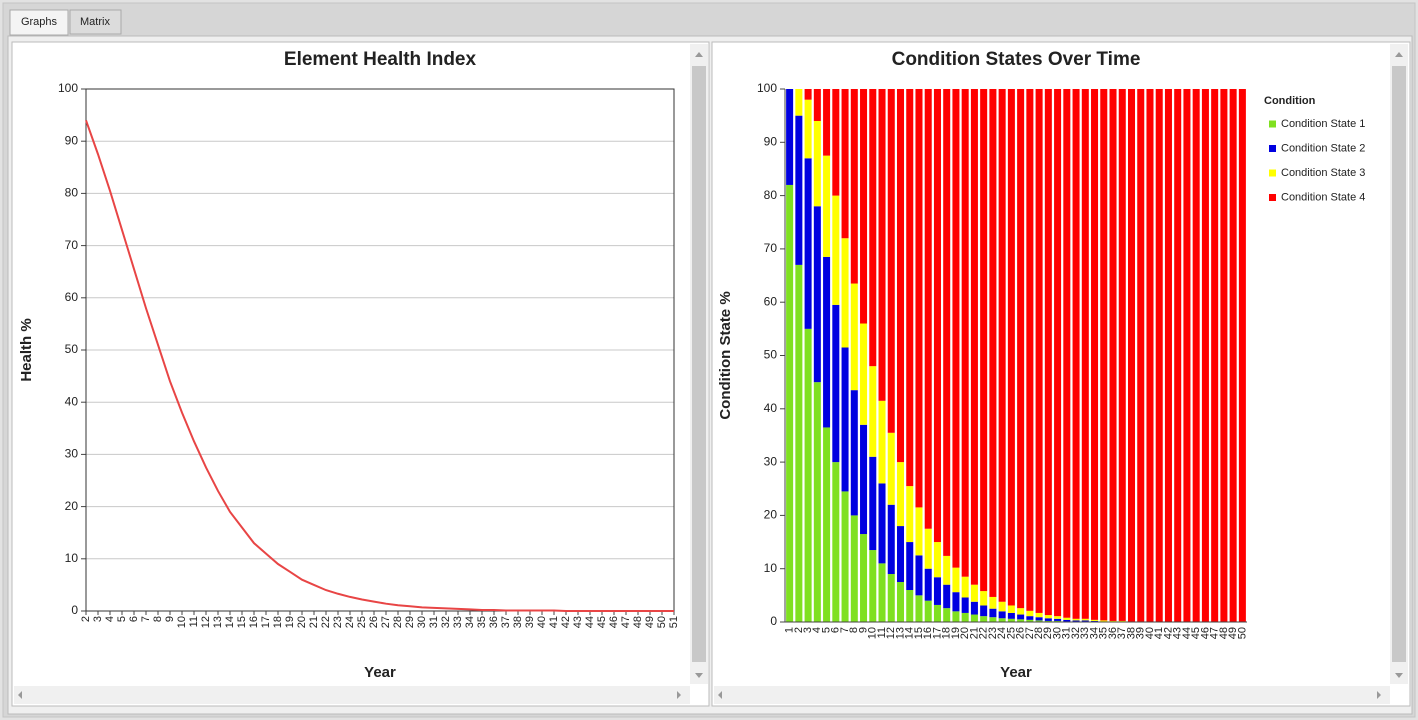 The image size is (1418, 720). Describe the element at coordinates (882, 632) in the screenshot. I see `x-tick-label: 11` at that location.